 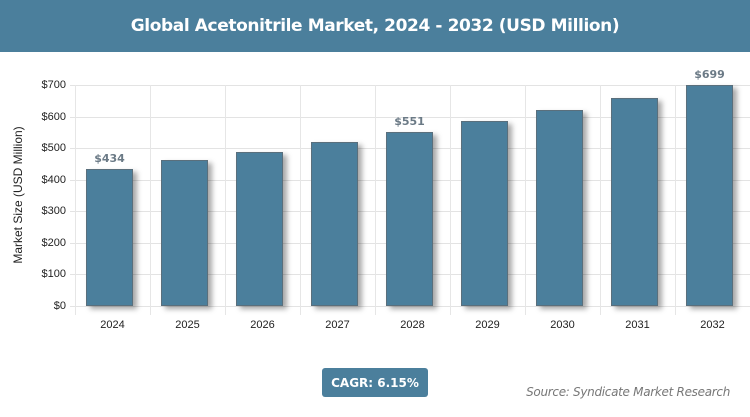 What do you see at coordinates (375, 382) in the screenshot?
I see `cagr-badge: CAGR: 6.15%` at bounding box center [375, 382].